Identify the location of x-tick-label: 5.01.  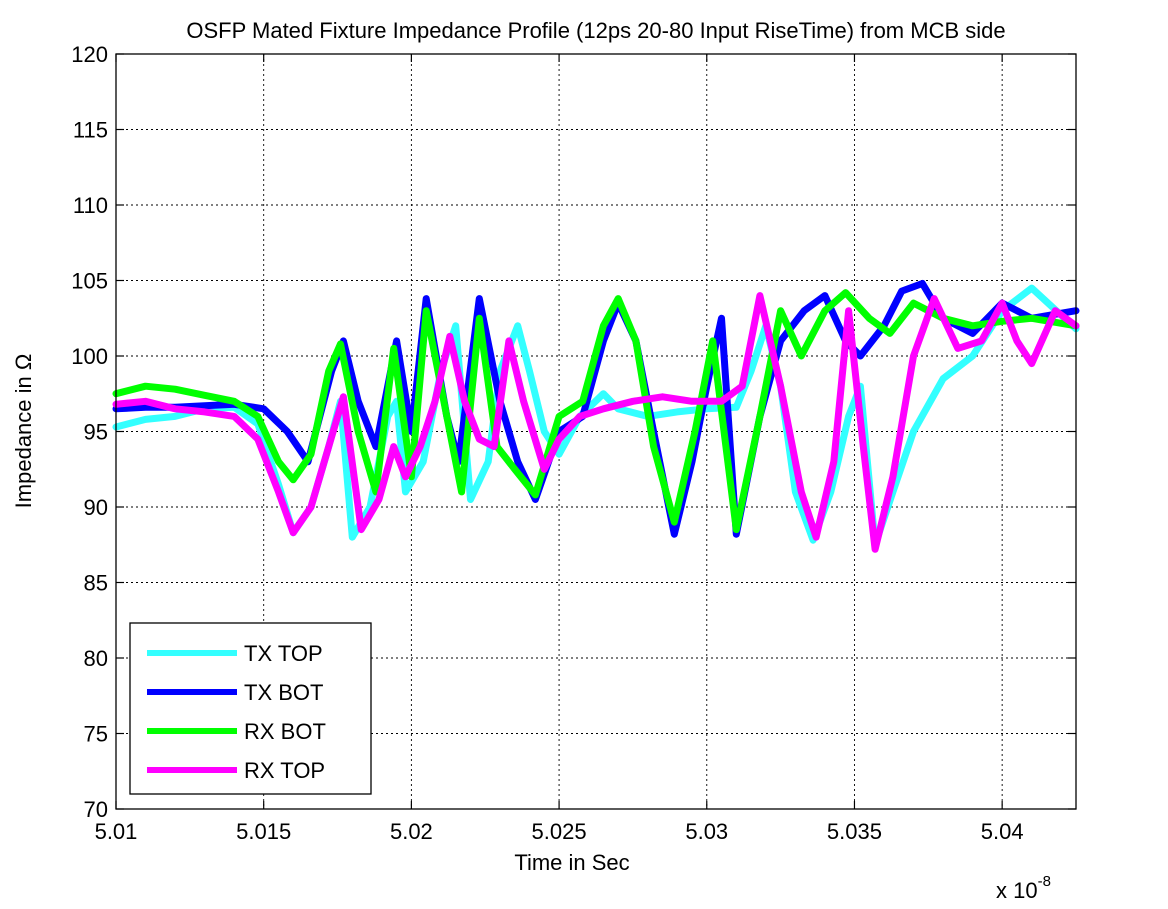
(116, 831).